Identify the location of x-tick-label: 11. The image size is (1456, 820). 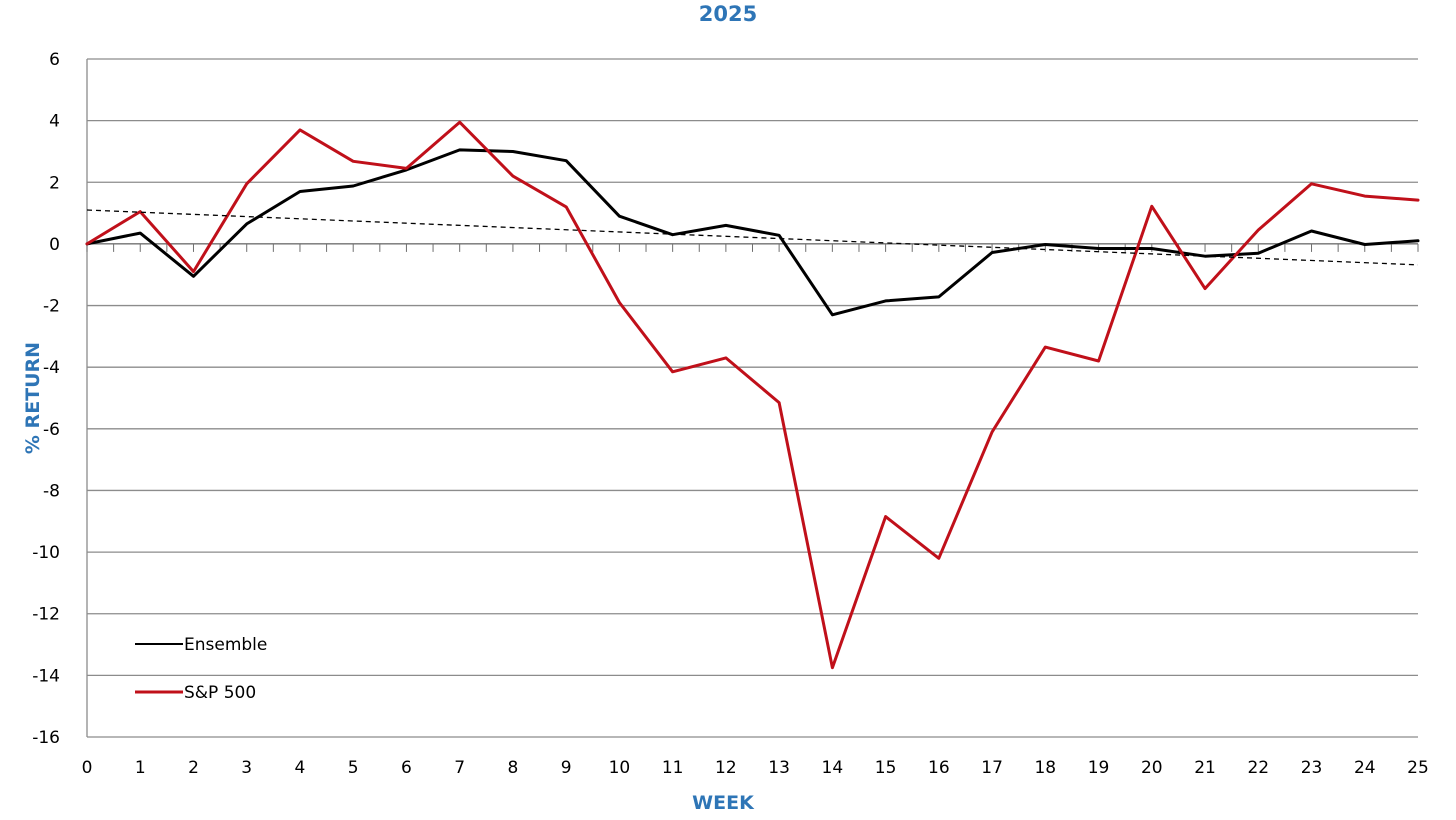
(673, 768).